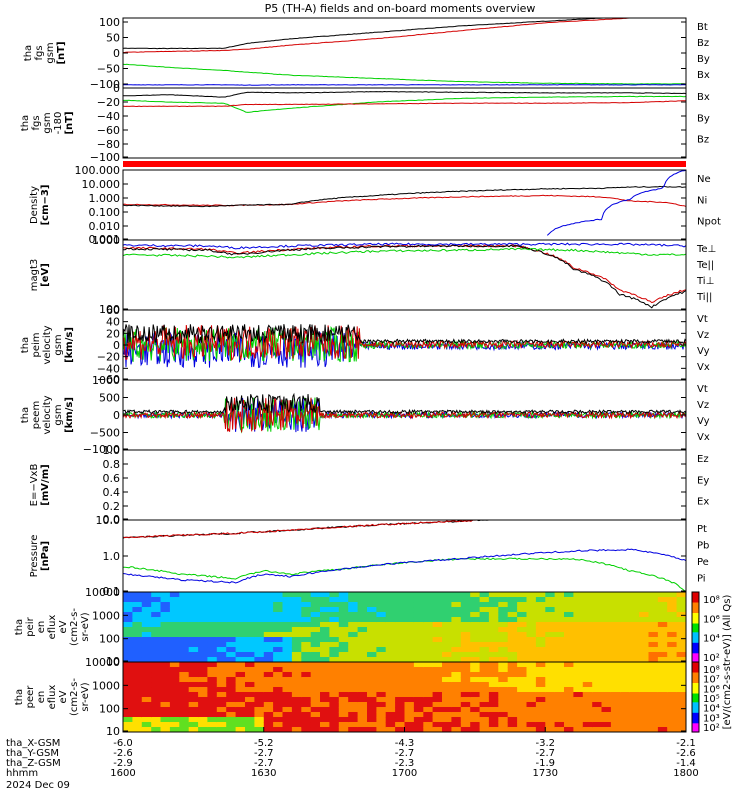 The width and height of the screenshot is (750, 800). What do you see at coordinates (108, 144) in the screenshot?
I see `y-tick-label: −80` at bounding box center [108, 144].